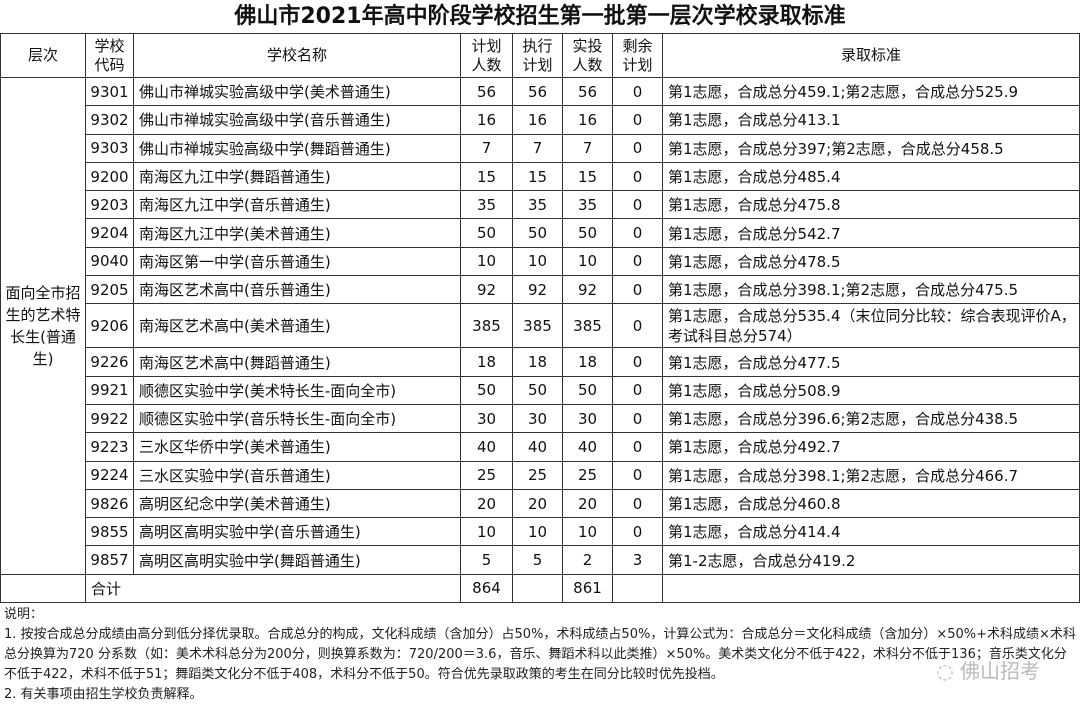  Describe the element at coordinates (109, 176) in the screenshot. I see `school-code: 9200` at that location.